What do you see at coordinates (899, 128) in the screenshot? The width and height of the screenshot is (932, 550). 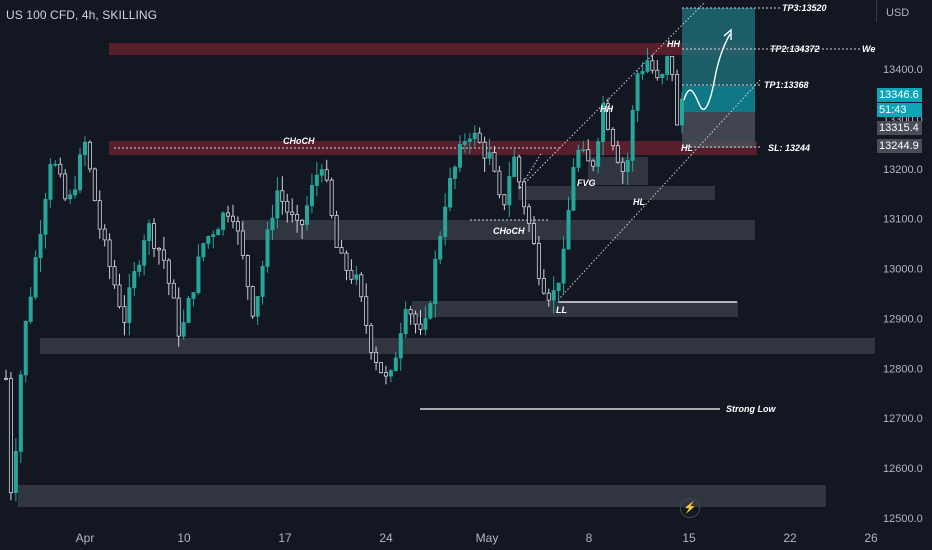 I see `price-badge-2: 13315.4` at bounding box center [899, 128].